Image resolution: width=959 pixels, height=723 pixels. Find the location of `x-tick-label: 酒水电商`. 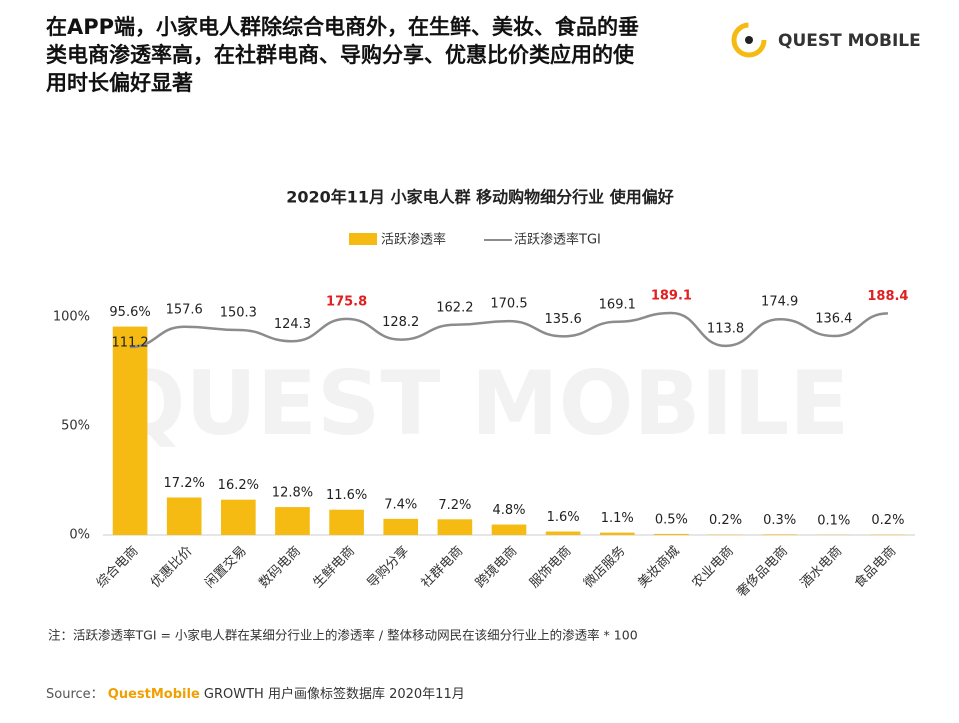

x-tick-label: 酒水电商 is located at coordinates (821, 567).